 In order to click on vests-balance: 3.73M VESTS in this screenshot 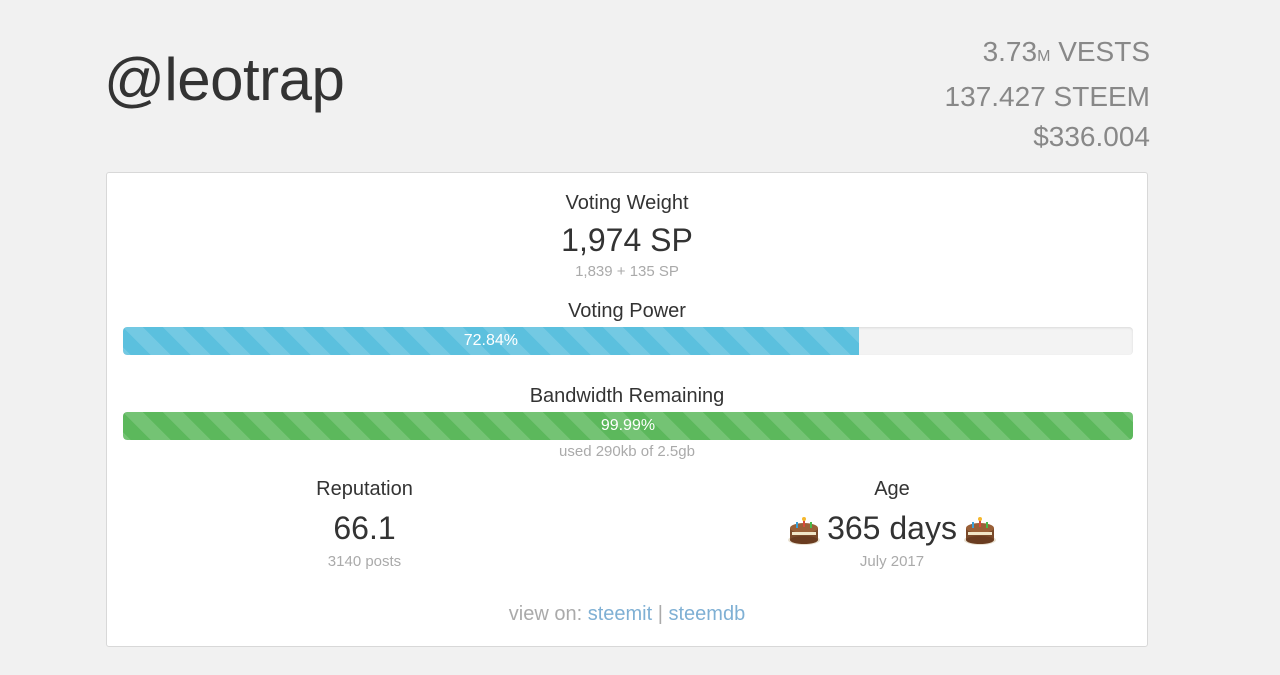, I will do `click(1047, 54)`.